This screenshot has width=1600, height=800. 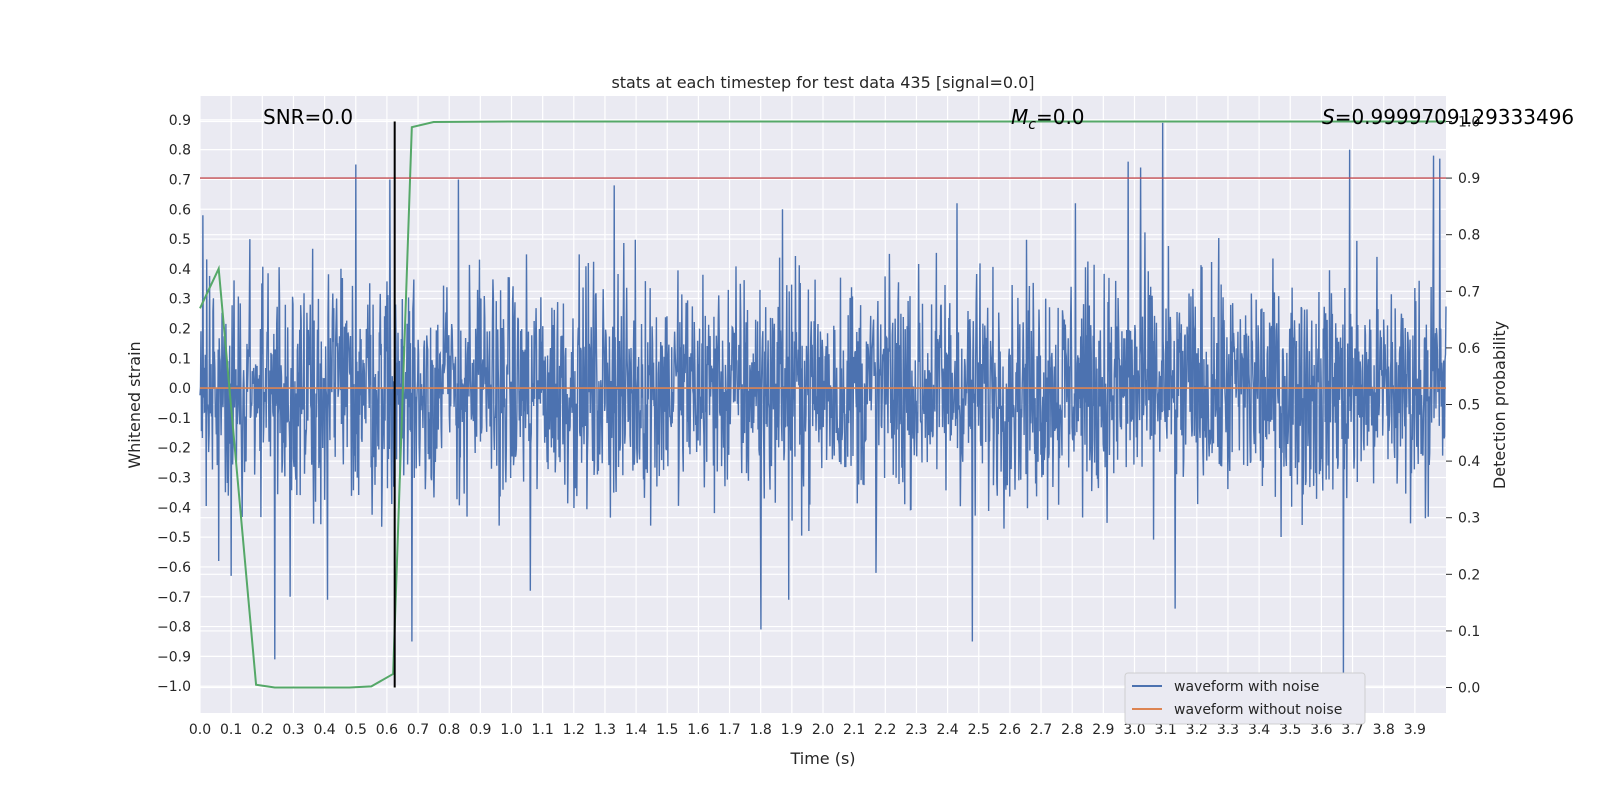 What do you see at coordinates (174, 479) in the screenshot?
I see `y-tick-label: −0.3` at bounding box center [174, 479].